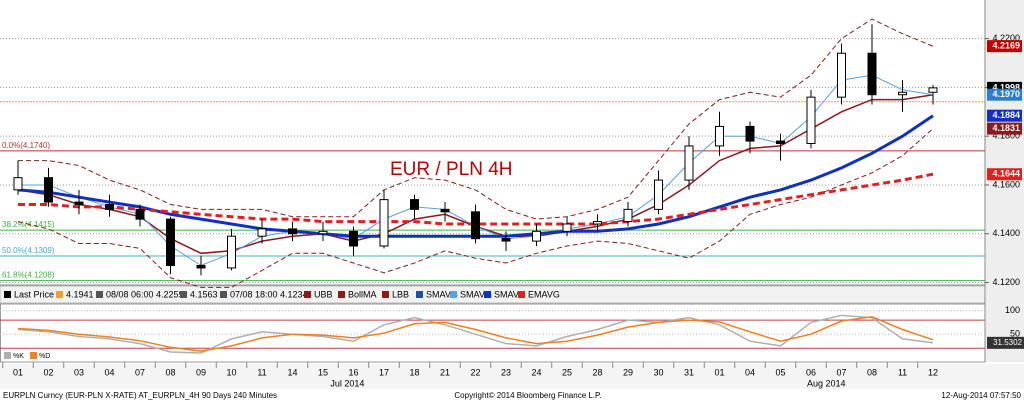 The width and height of the screenshot is (1024, 401). Describe the element at coordinates (79, 372) in the screenshot. I see `x-tick-label: 03` at that location.